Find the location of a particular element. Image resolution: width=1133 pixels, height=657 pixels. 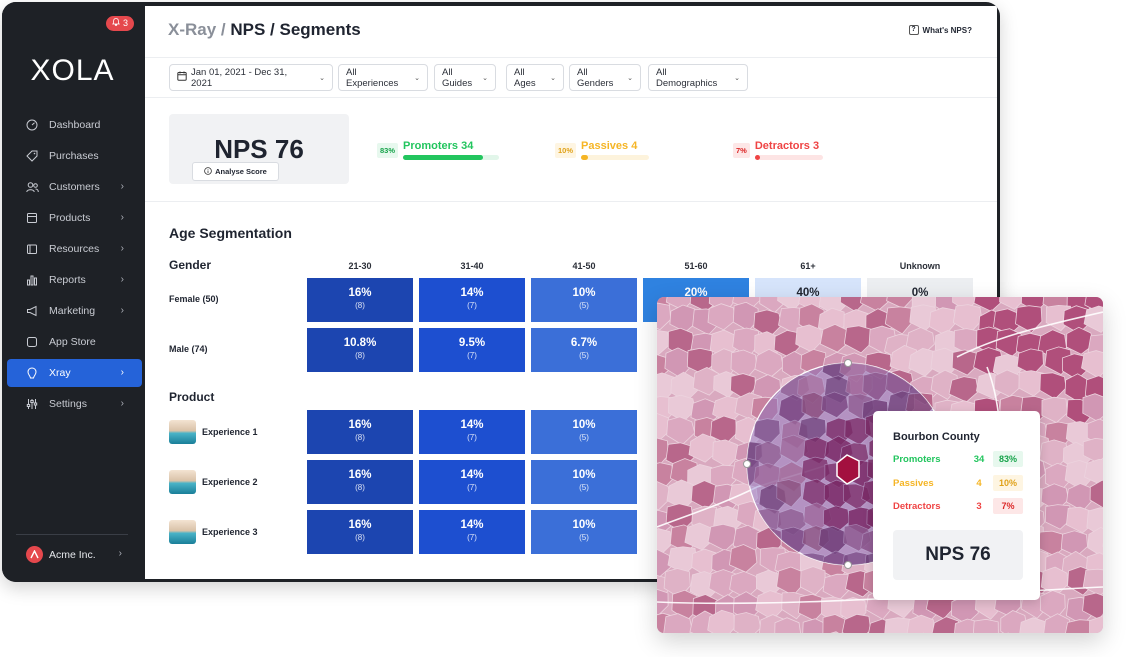

sidebar-item-label: Dashboard is located at coordinates (75, 125).